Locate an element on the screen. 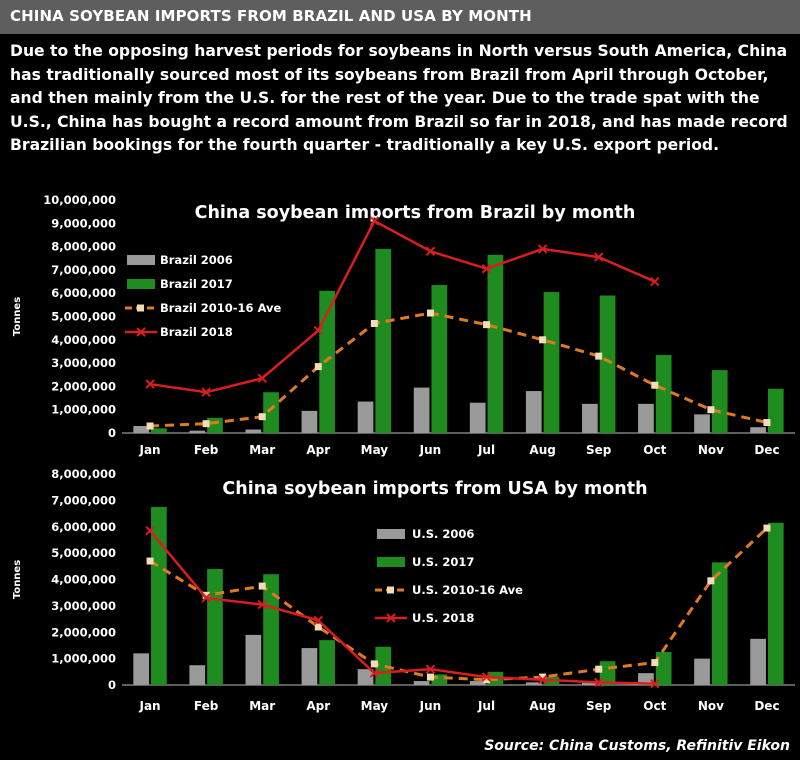  legend-label: Brazil 2018 is located at coordinates (196, 332).